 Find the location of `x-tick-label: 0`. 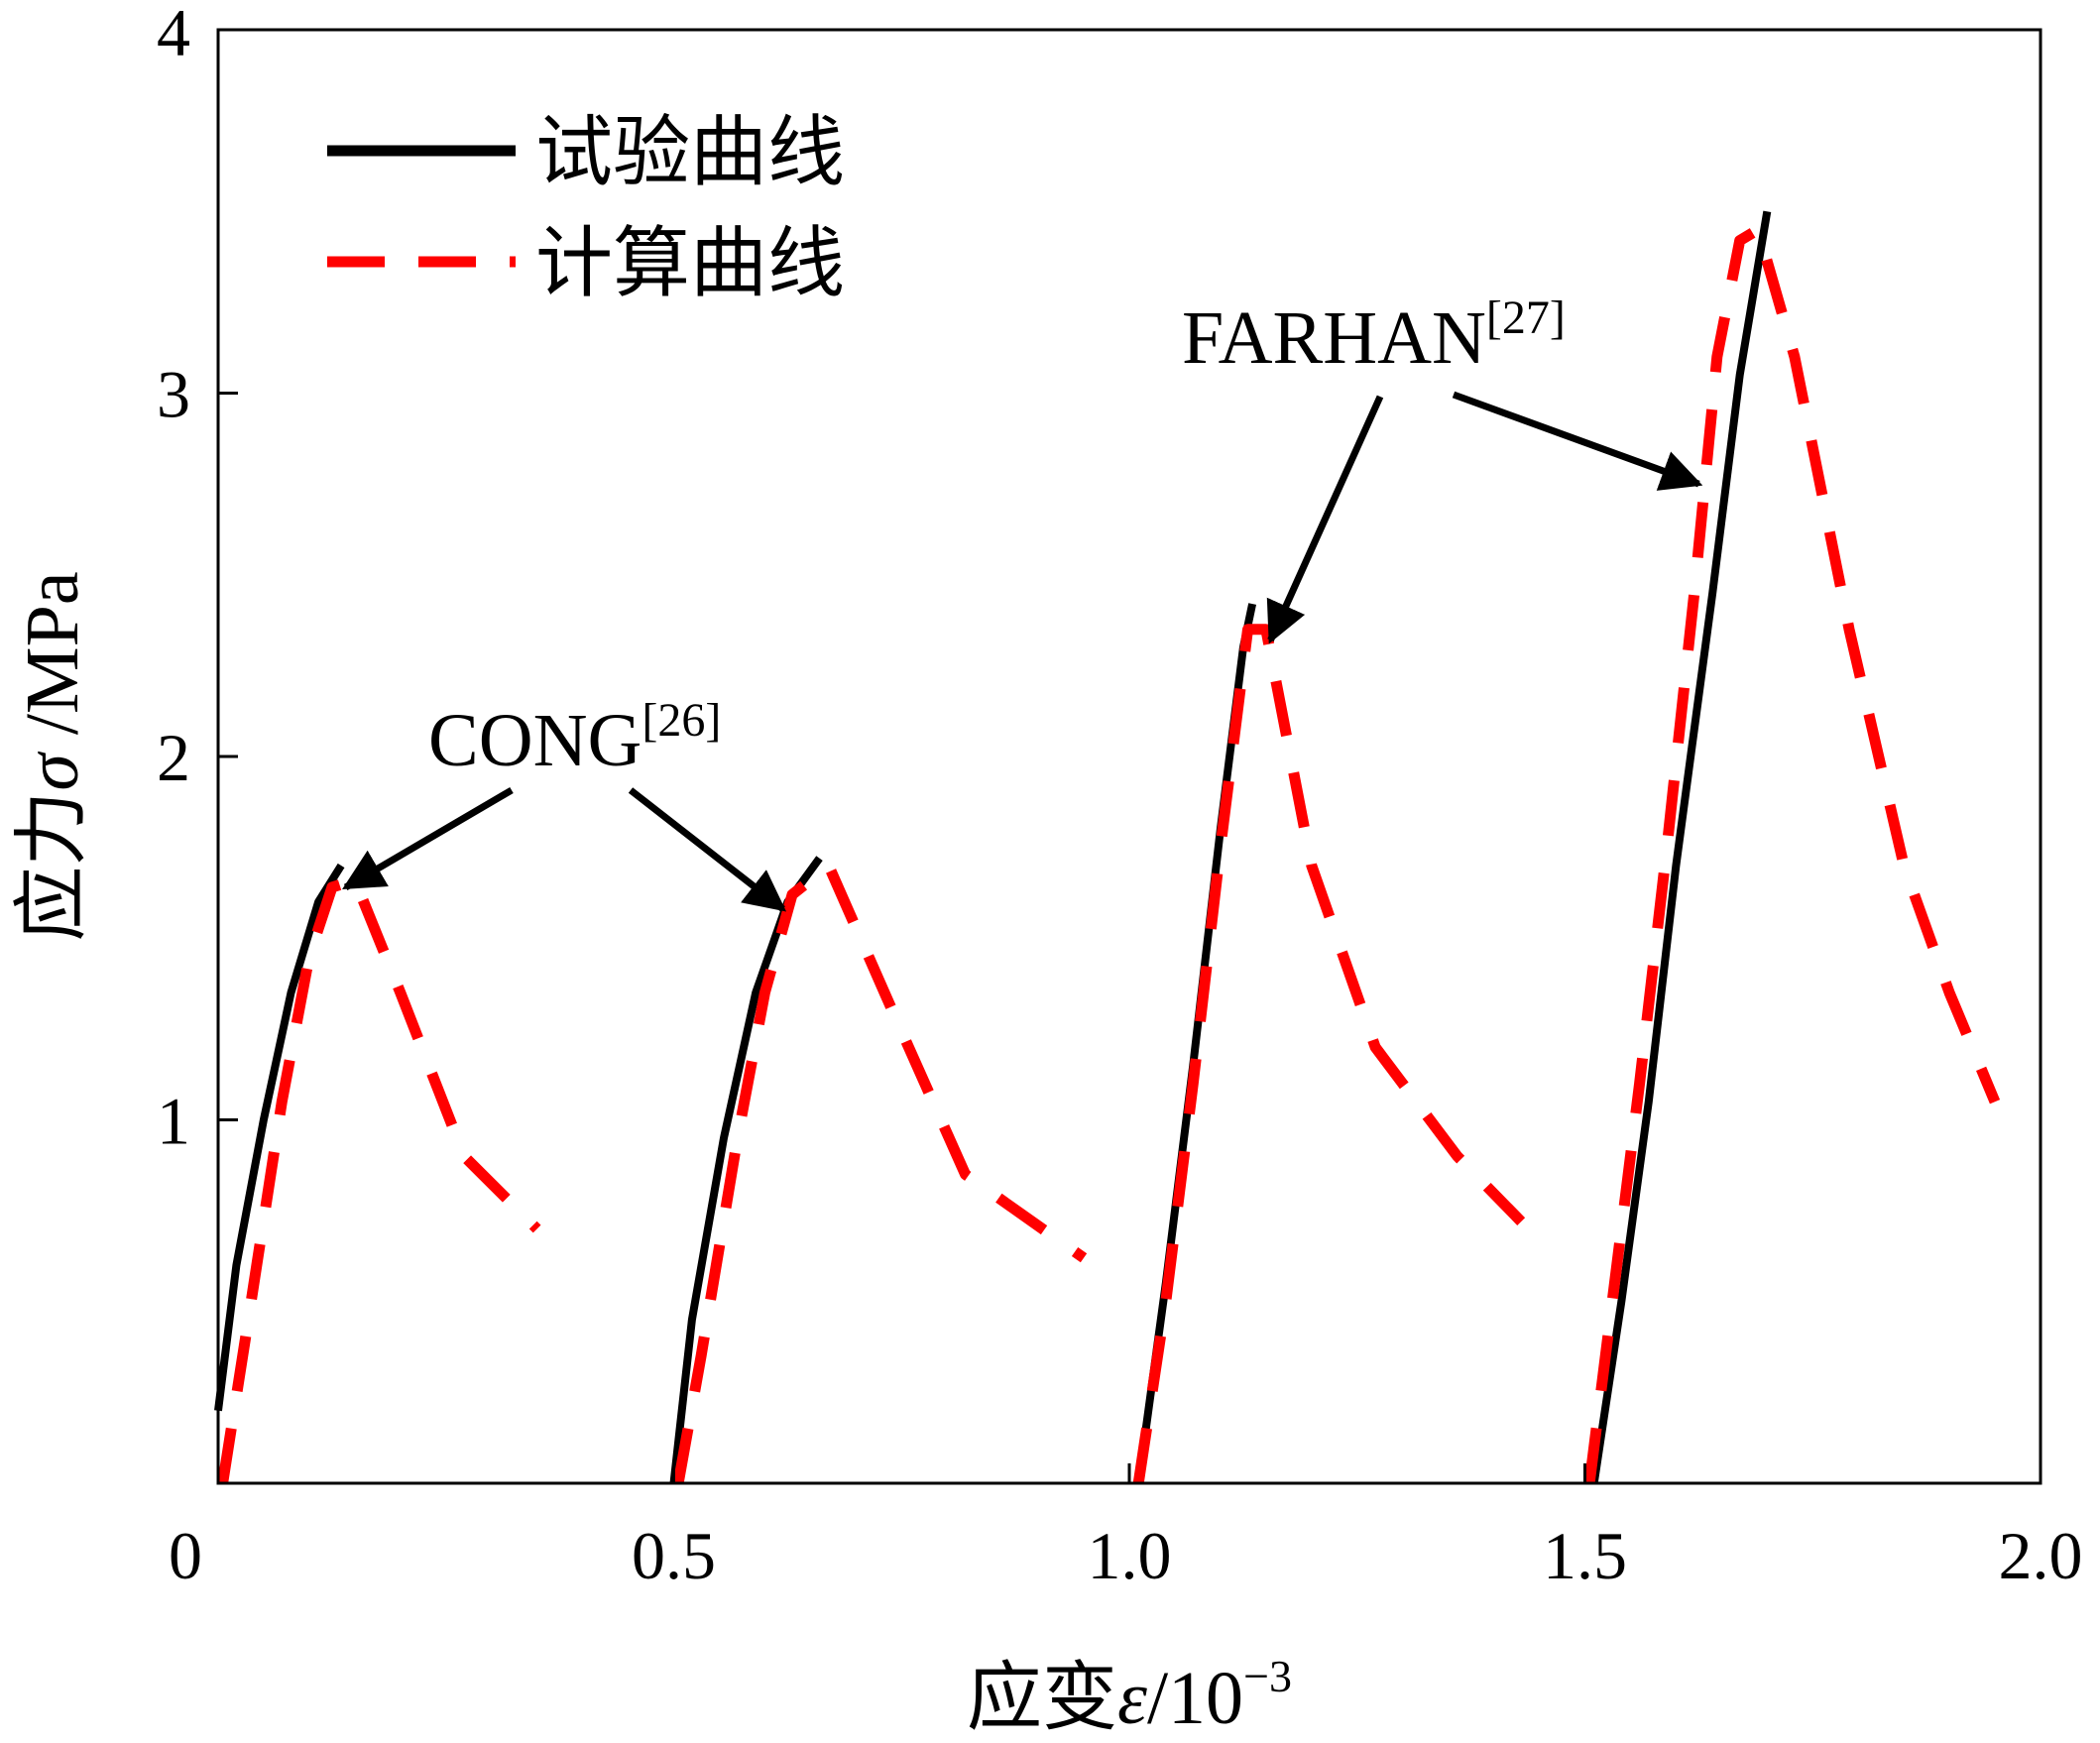

x-tick-label: 0 is located at coordinates (186, 1555).